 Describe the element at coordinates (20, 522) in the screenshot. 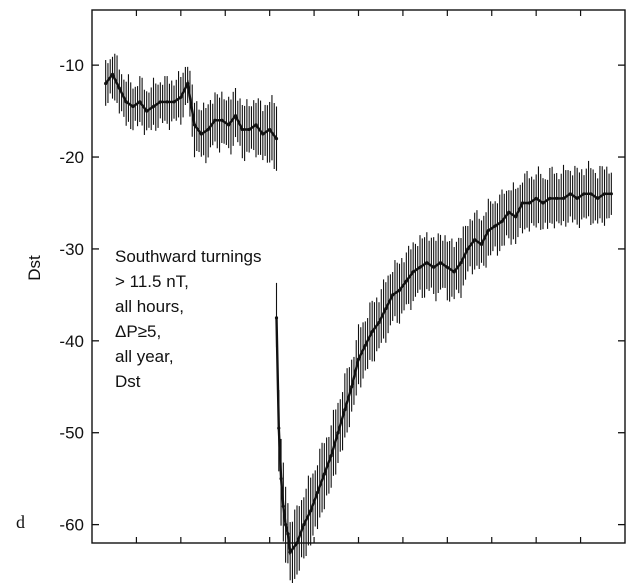

I see `panel-letter: d` at that location.